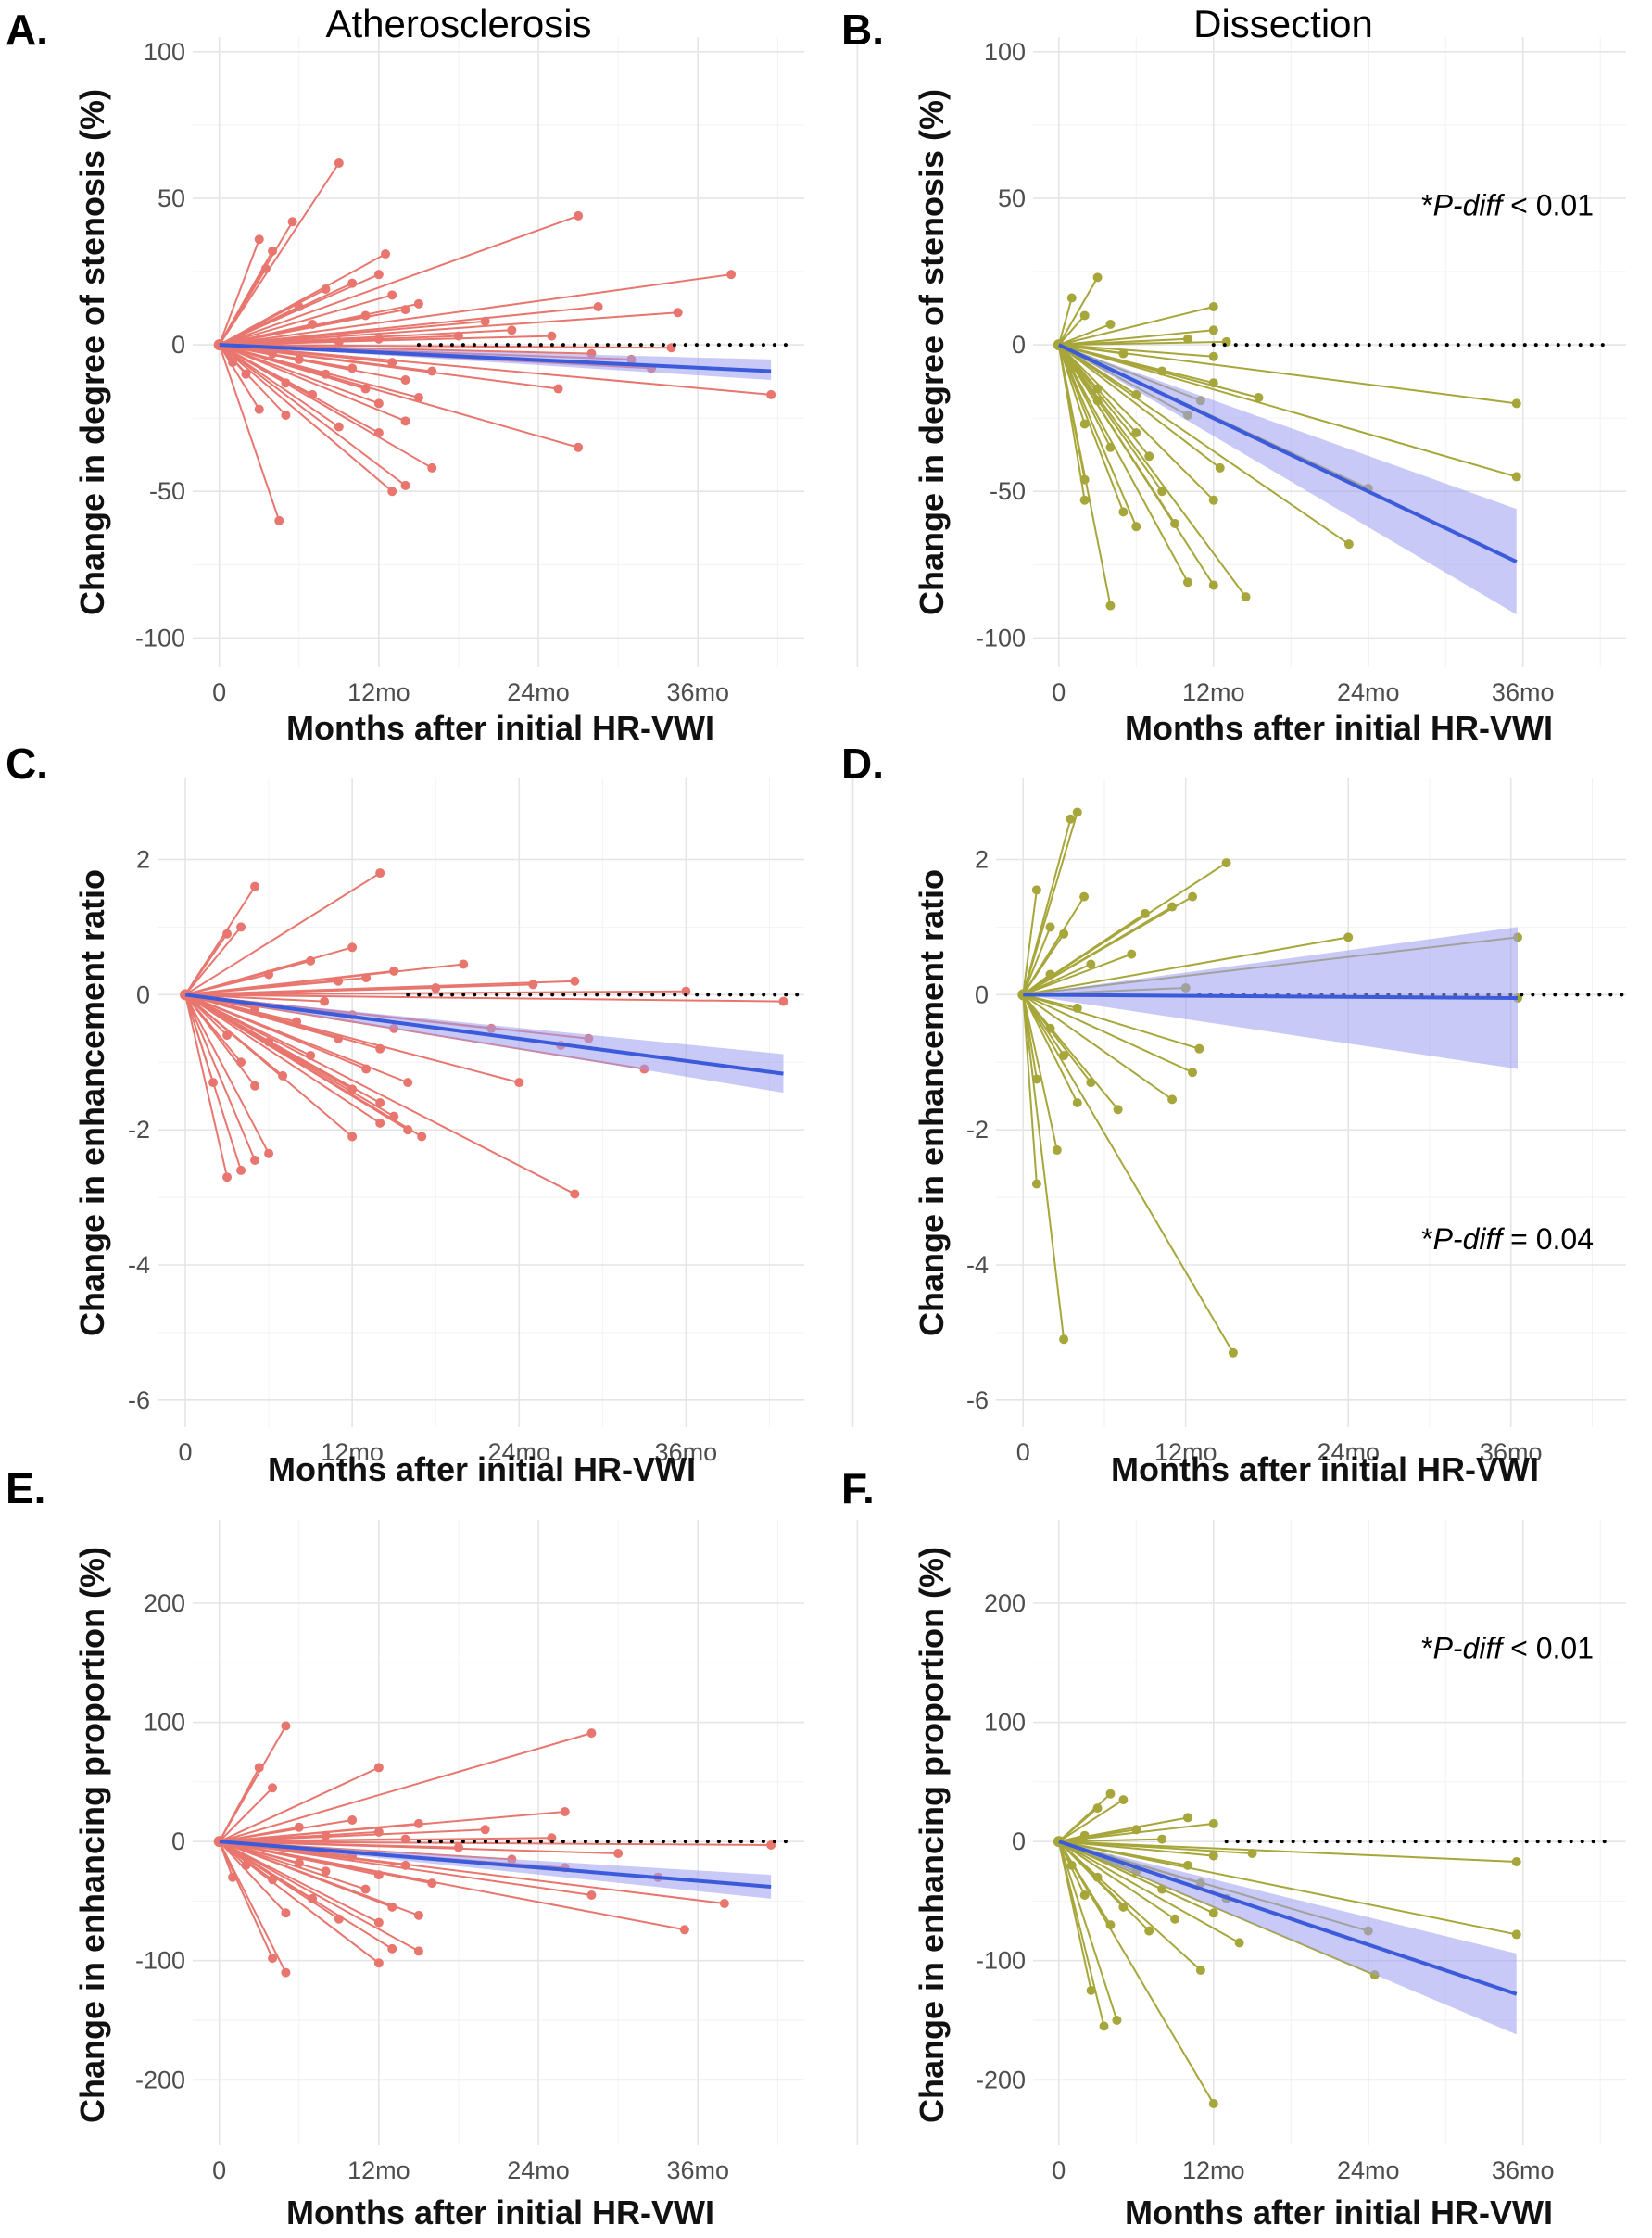 The width and height of the screenshot is (1652, 2238). I want to click on panel-letter: A., so click(27, 30).